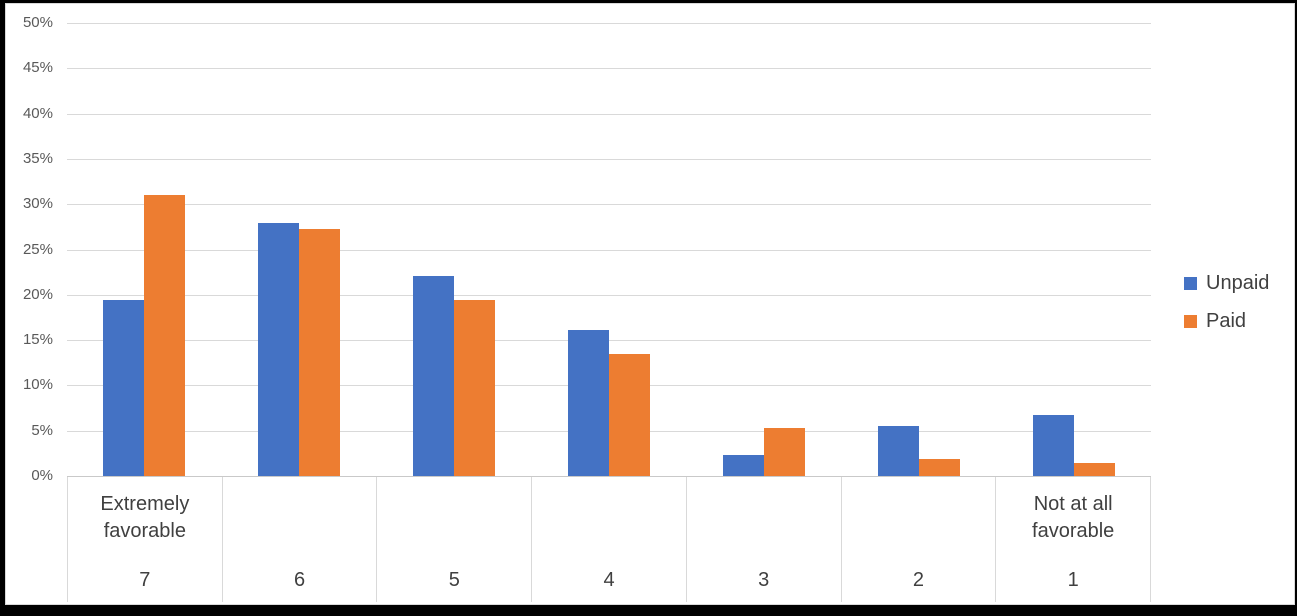 The height and width of the screenshot is (616, 1297). What do you see at coordinates (37, 385) in the screenshot?
I see `y-tick-label: 10%` at bounding box center [37, 385].